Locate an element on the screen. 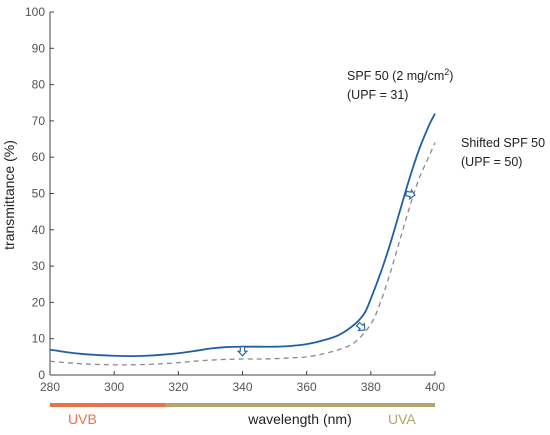 Image resolution: width=550 pixels, height=435 pixels. y-tick-label: 20 is located at coordinates (39, 302).